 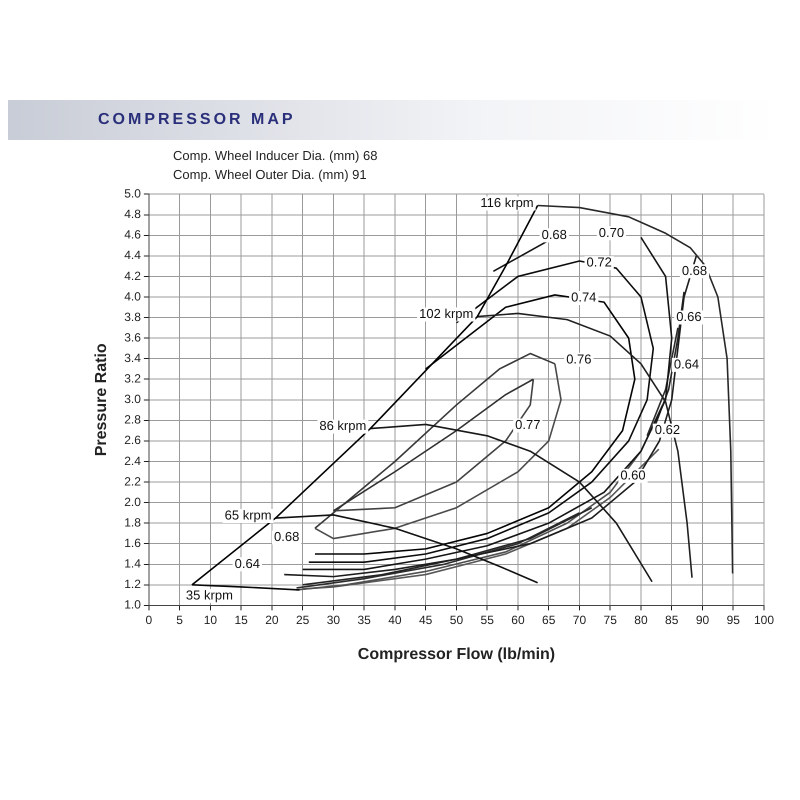 I want to click on y-tick-label: 3.8, so click(x=133, y=317).